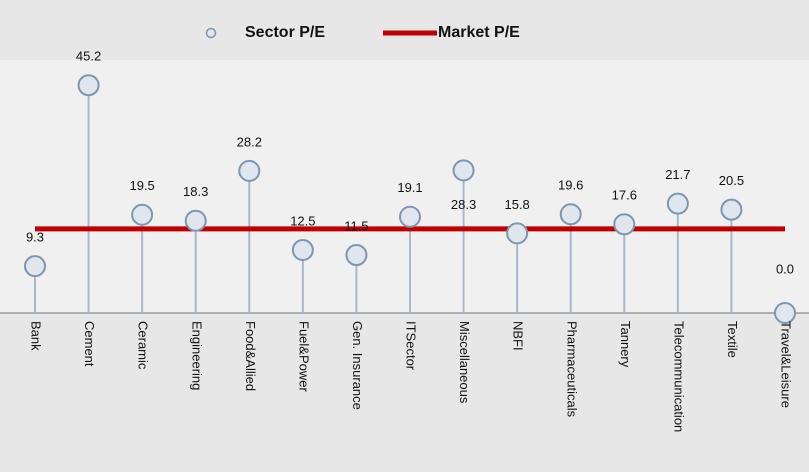 The width and height of the screenshot is (809, 472). I want to click on x-tick-label: Textile, so click(732, 339).